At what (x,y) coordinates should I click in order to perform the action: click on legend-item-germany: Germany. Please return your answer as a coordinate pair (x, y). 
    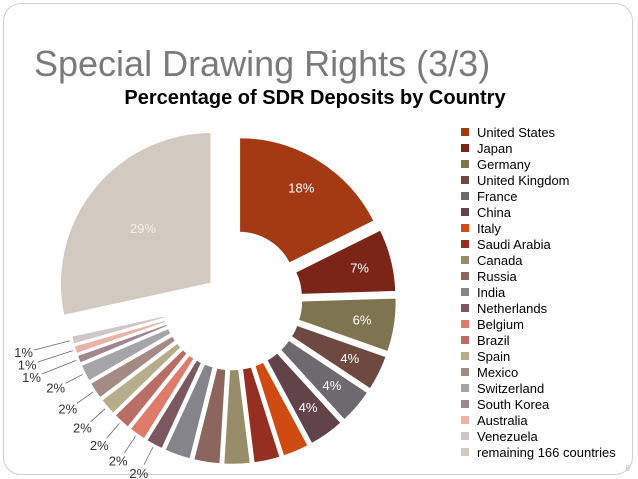
    Looking at the image, I should click on (538, 164).